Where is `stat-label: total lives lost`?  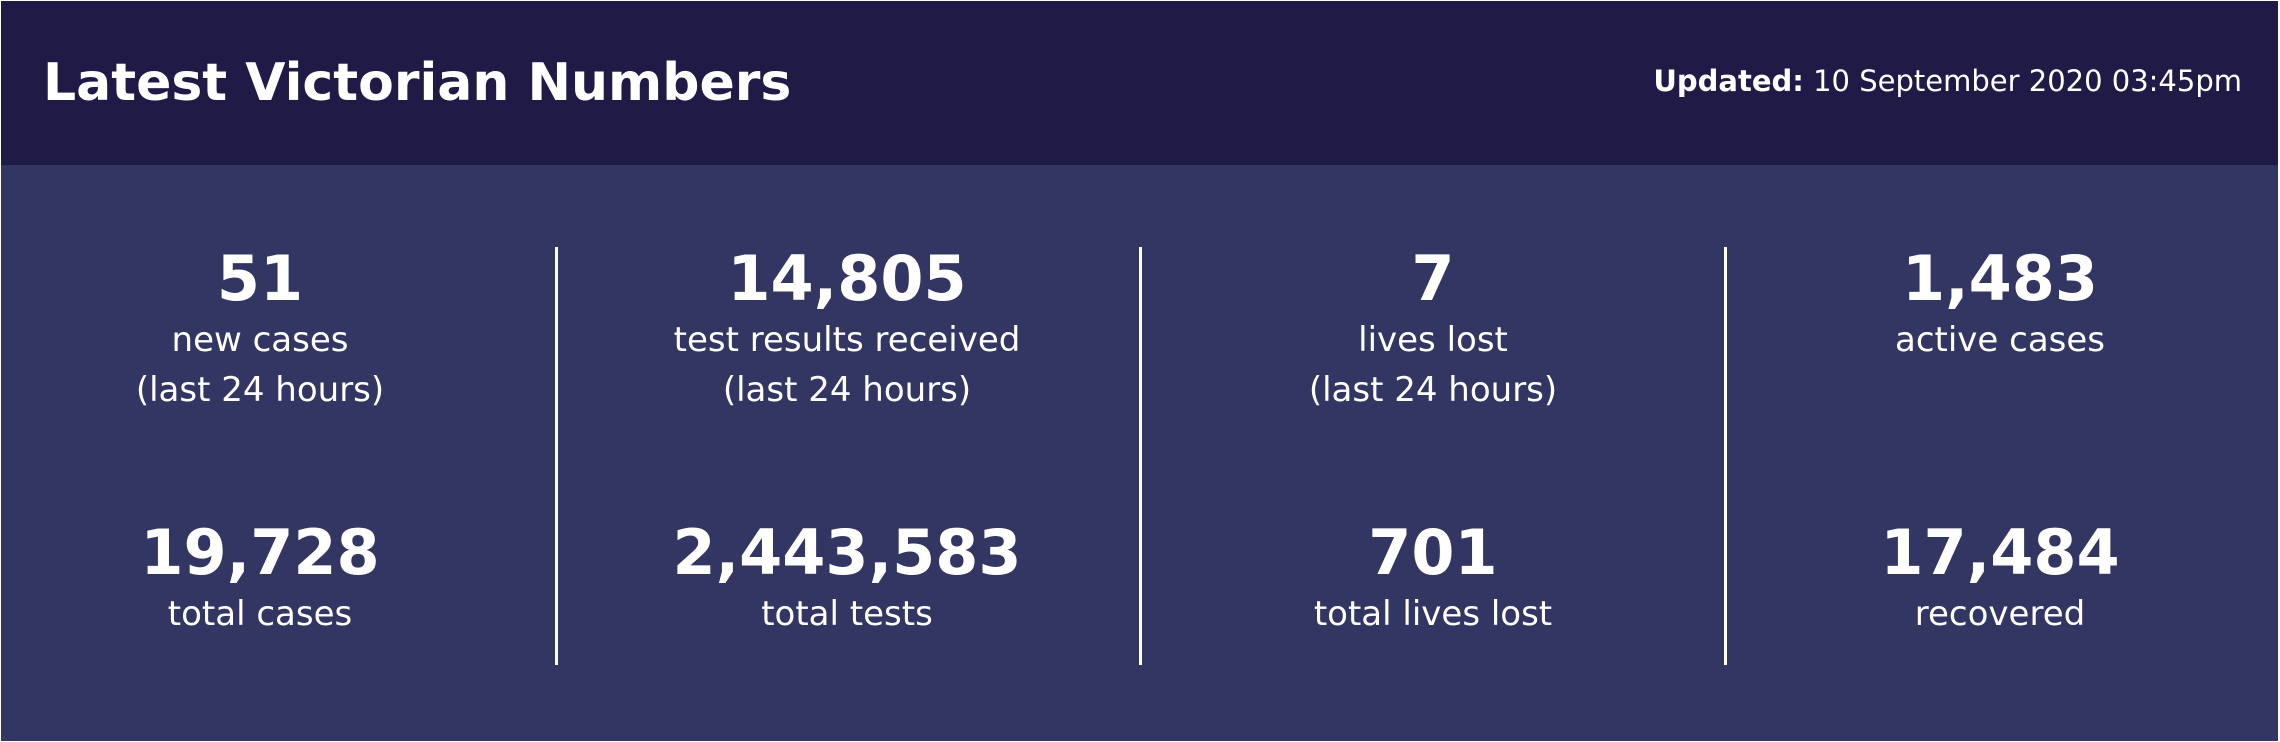
stat-label: total lives lost is located at coordinates (1433, 614).